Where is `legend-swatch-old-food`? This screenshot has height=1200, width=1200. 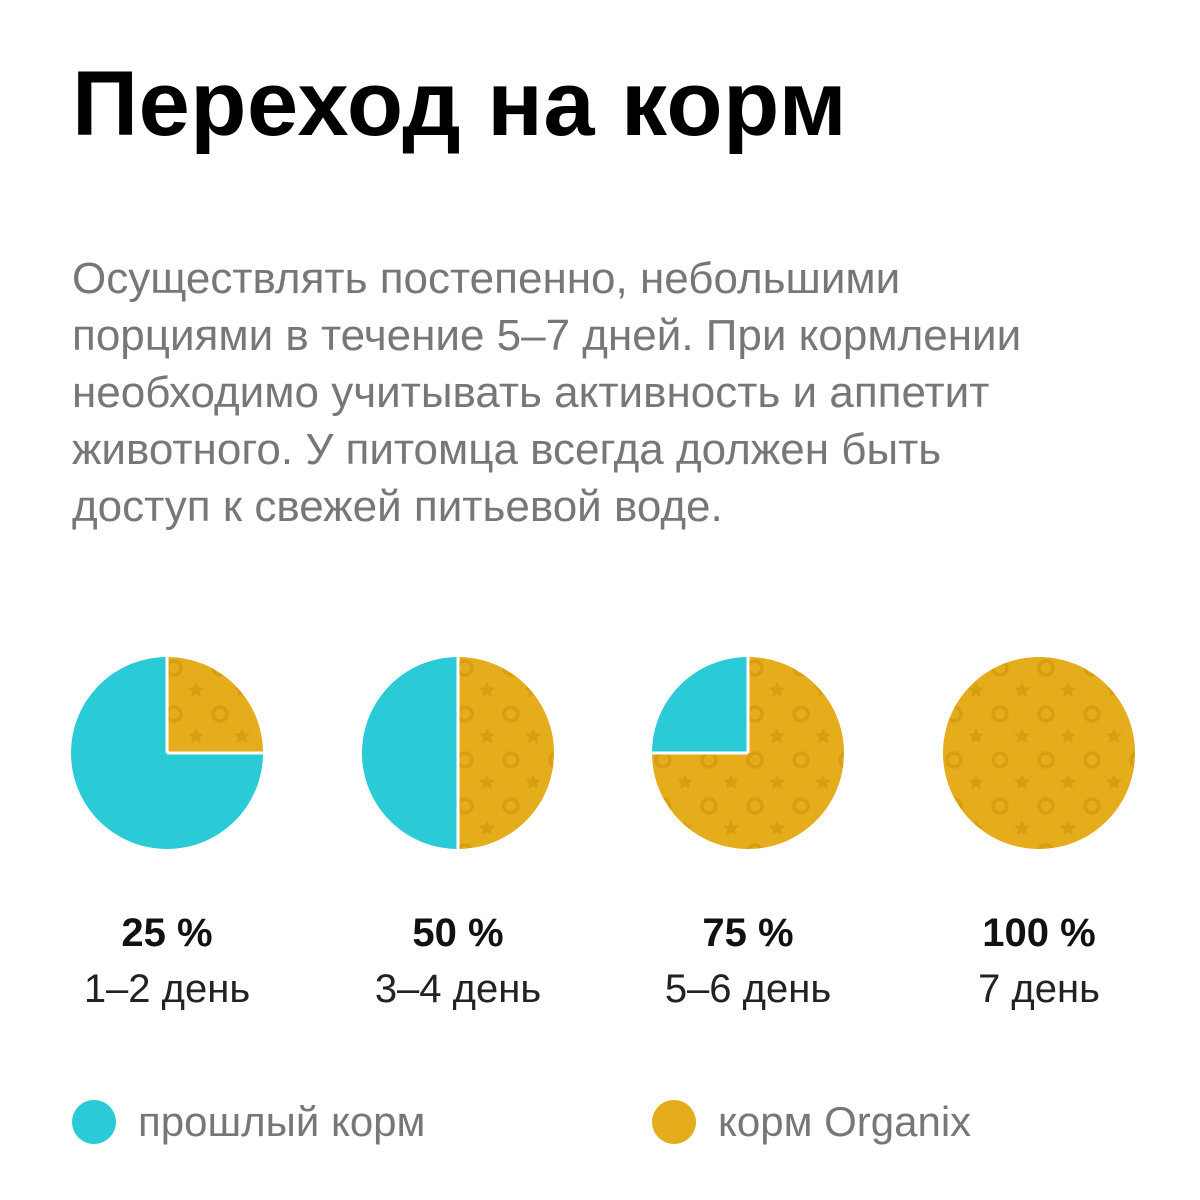
legend-swatch-old-food is located at coordinates (94, 1122).